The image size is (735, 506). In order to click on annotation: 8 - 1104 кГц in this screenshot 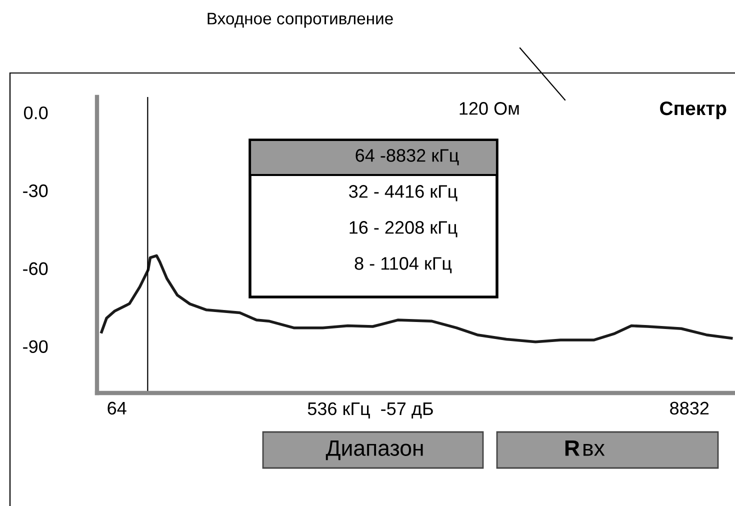, I will do `click(403, 265)`.